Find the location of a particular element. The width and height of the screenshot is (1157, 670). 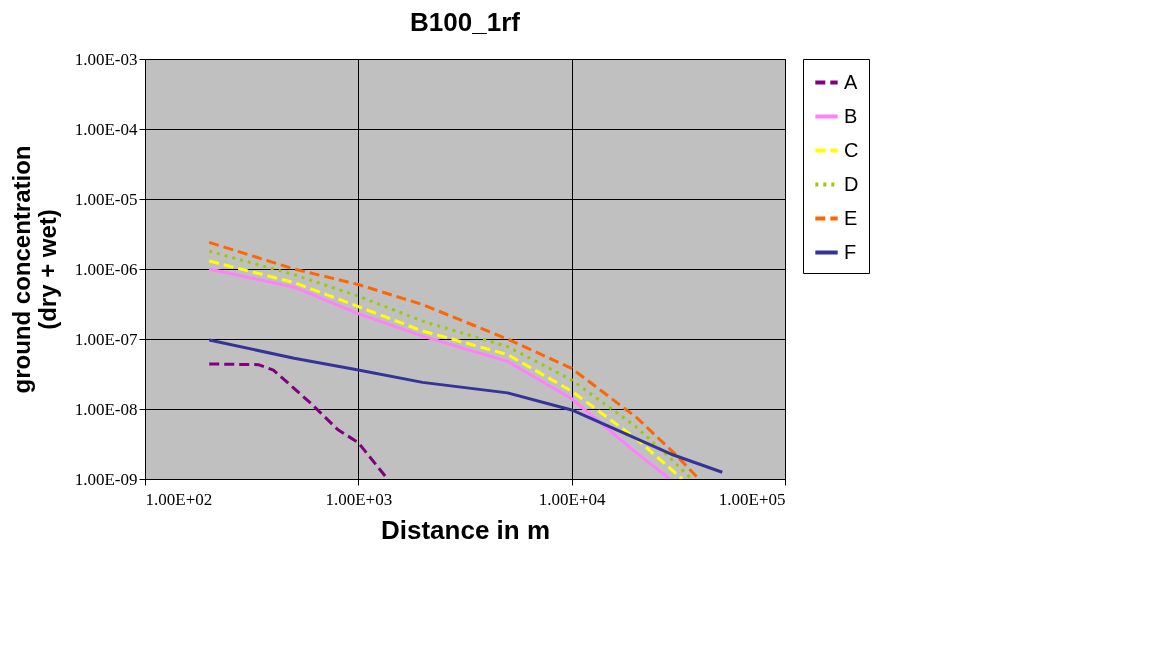

x-axis-title: Distance in m is located at coordinates (465, 529).